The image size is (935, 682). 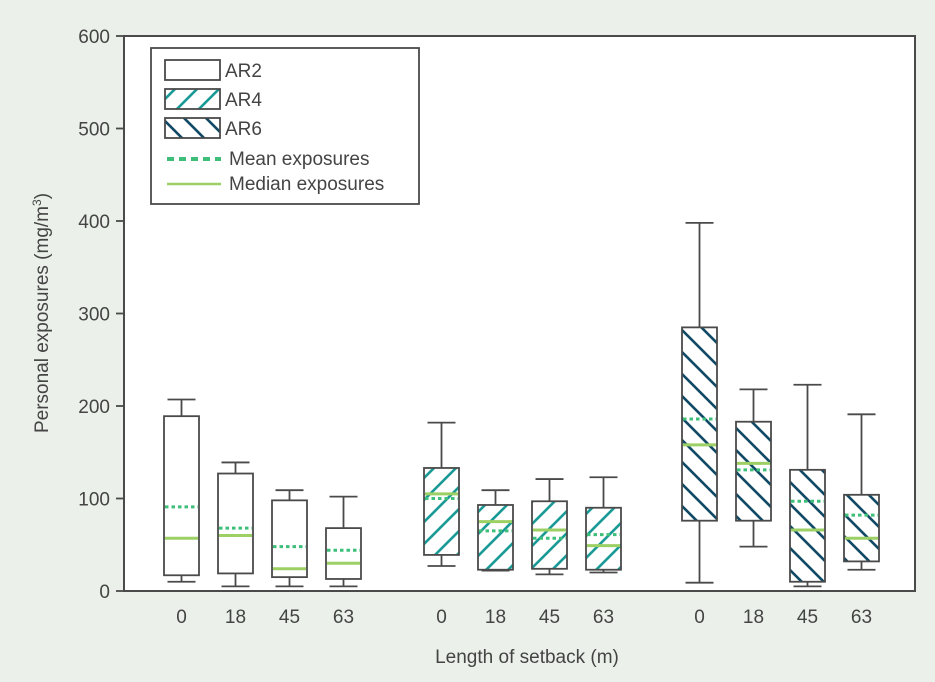 I want to click on legend-label-ar6: AR6, so click(x=243, y=129).